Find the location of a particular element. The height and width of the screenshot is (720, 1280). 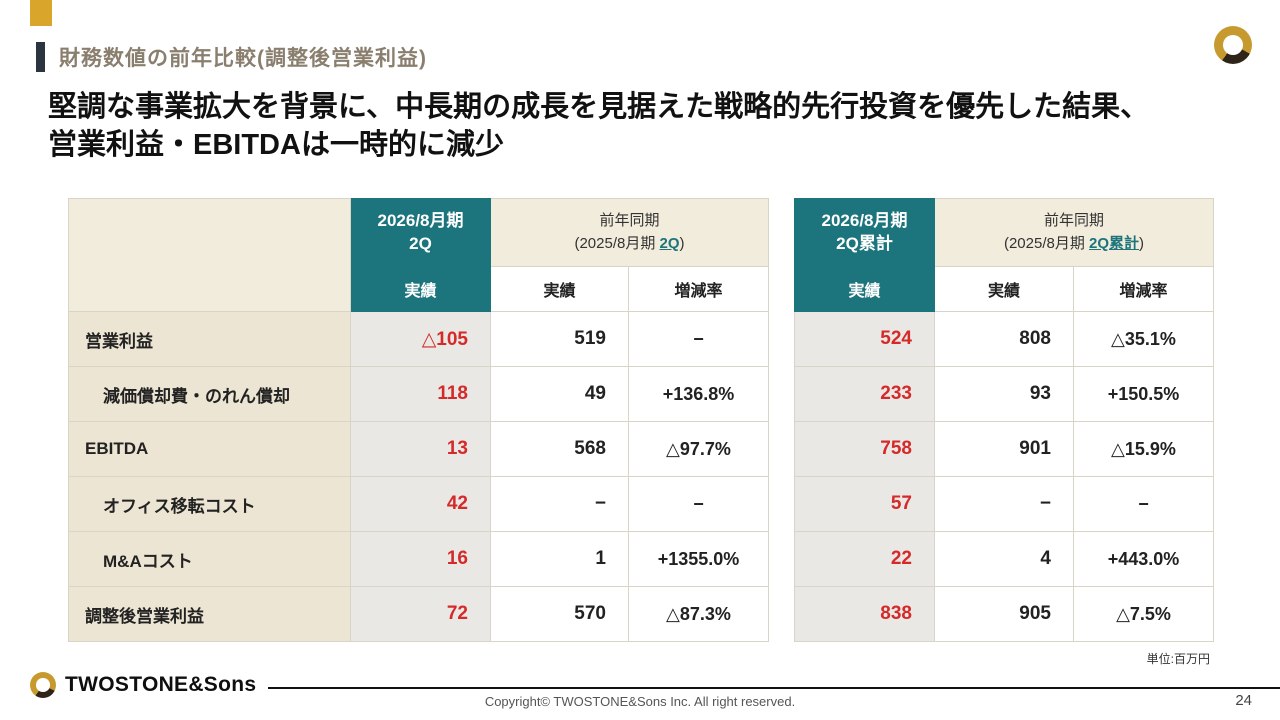

prior-value: 808 is located at coordinates (1004, 339).